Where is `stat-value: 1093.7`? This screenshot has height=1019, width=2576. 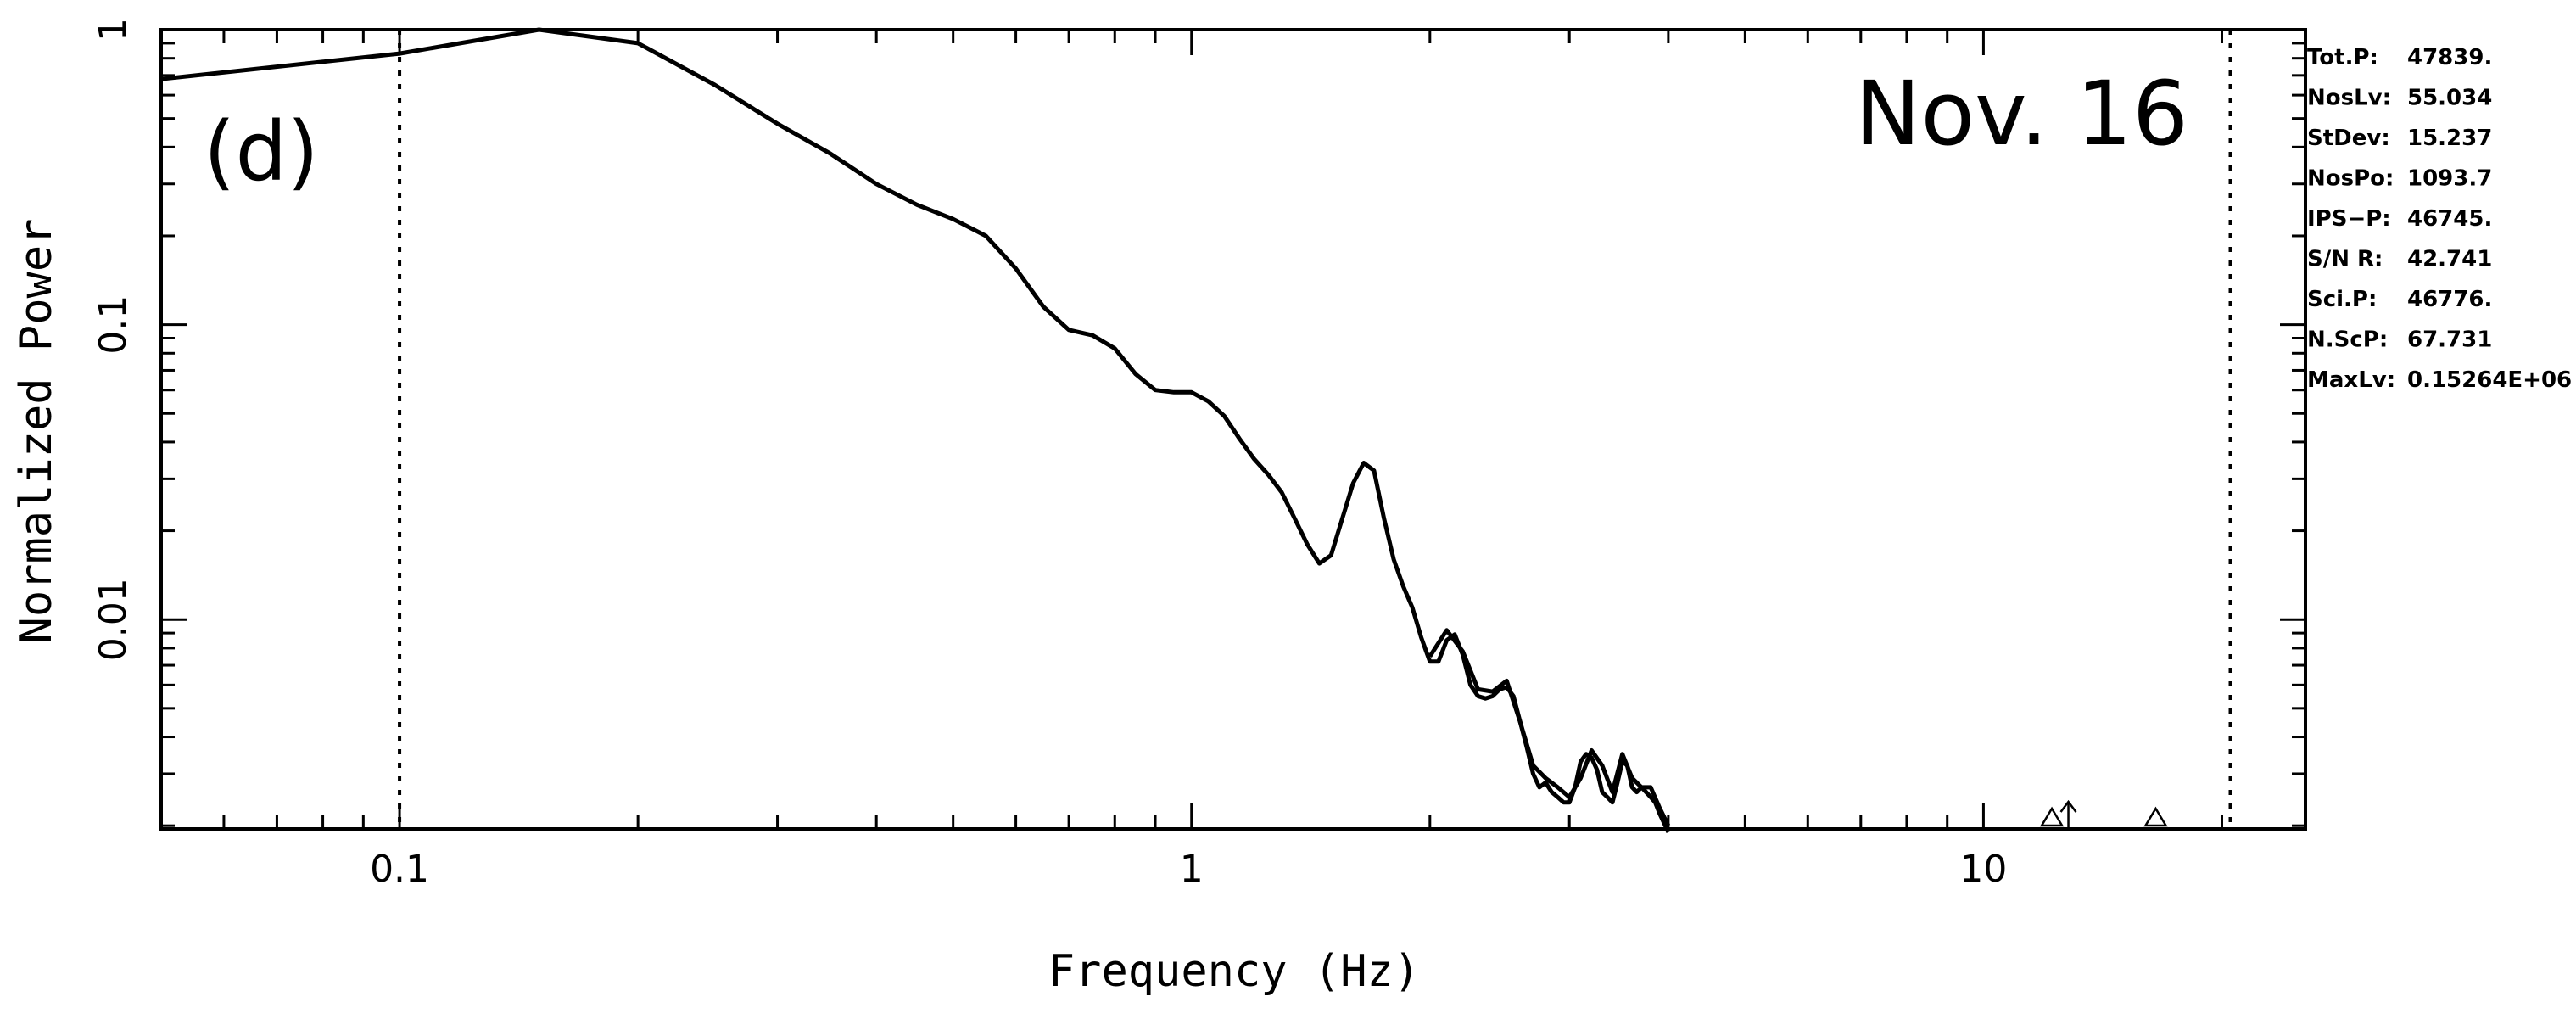 stat-value: 1093.7 is located at coordinates (2449, 179).